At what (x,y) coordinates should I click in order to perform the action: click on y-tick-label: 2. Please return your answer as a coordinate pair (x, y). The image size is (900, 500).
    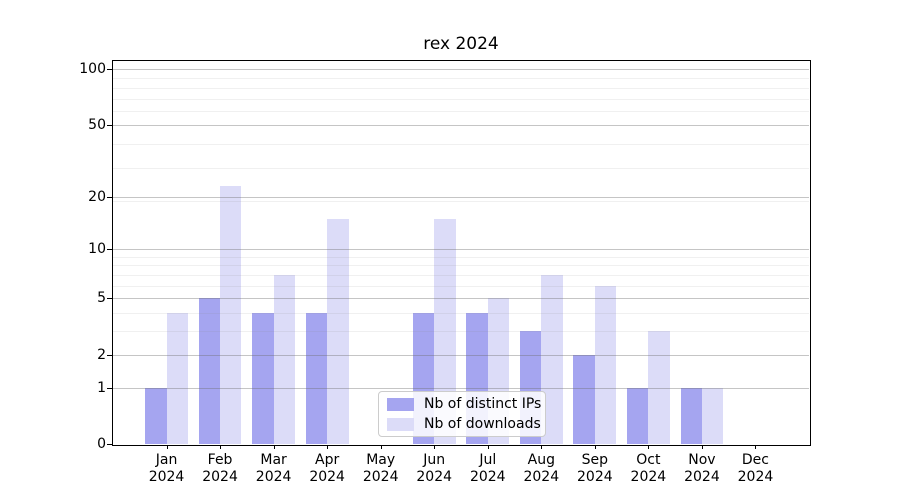
    Looking at the image, I should click on (101, 354).